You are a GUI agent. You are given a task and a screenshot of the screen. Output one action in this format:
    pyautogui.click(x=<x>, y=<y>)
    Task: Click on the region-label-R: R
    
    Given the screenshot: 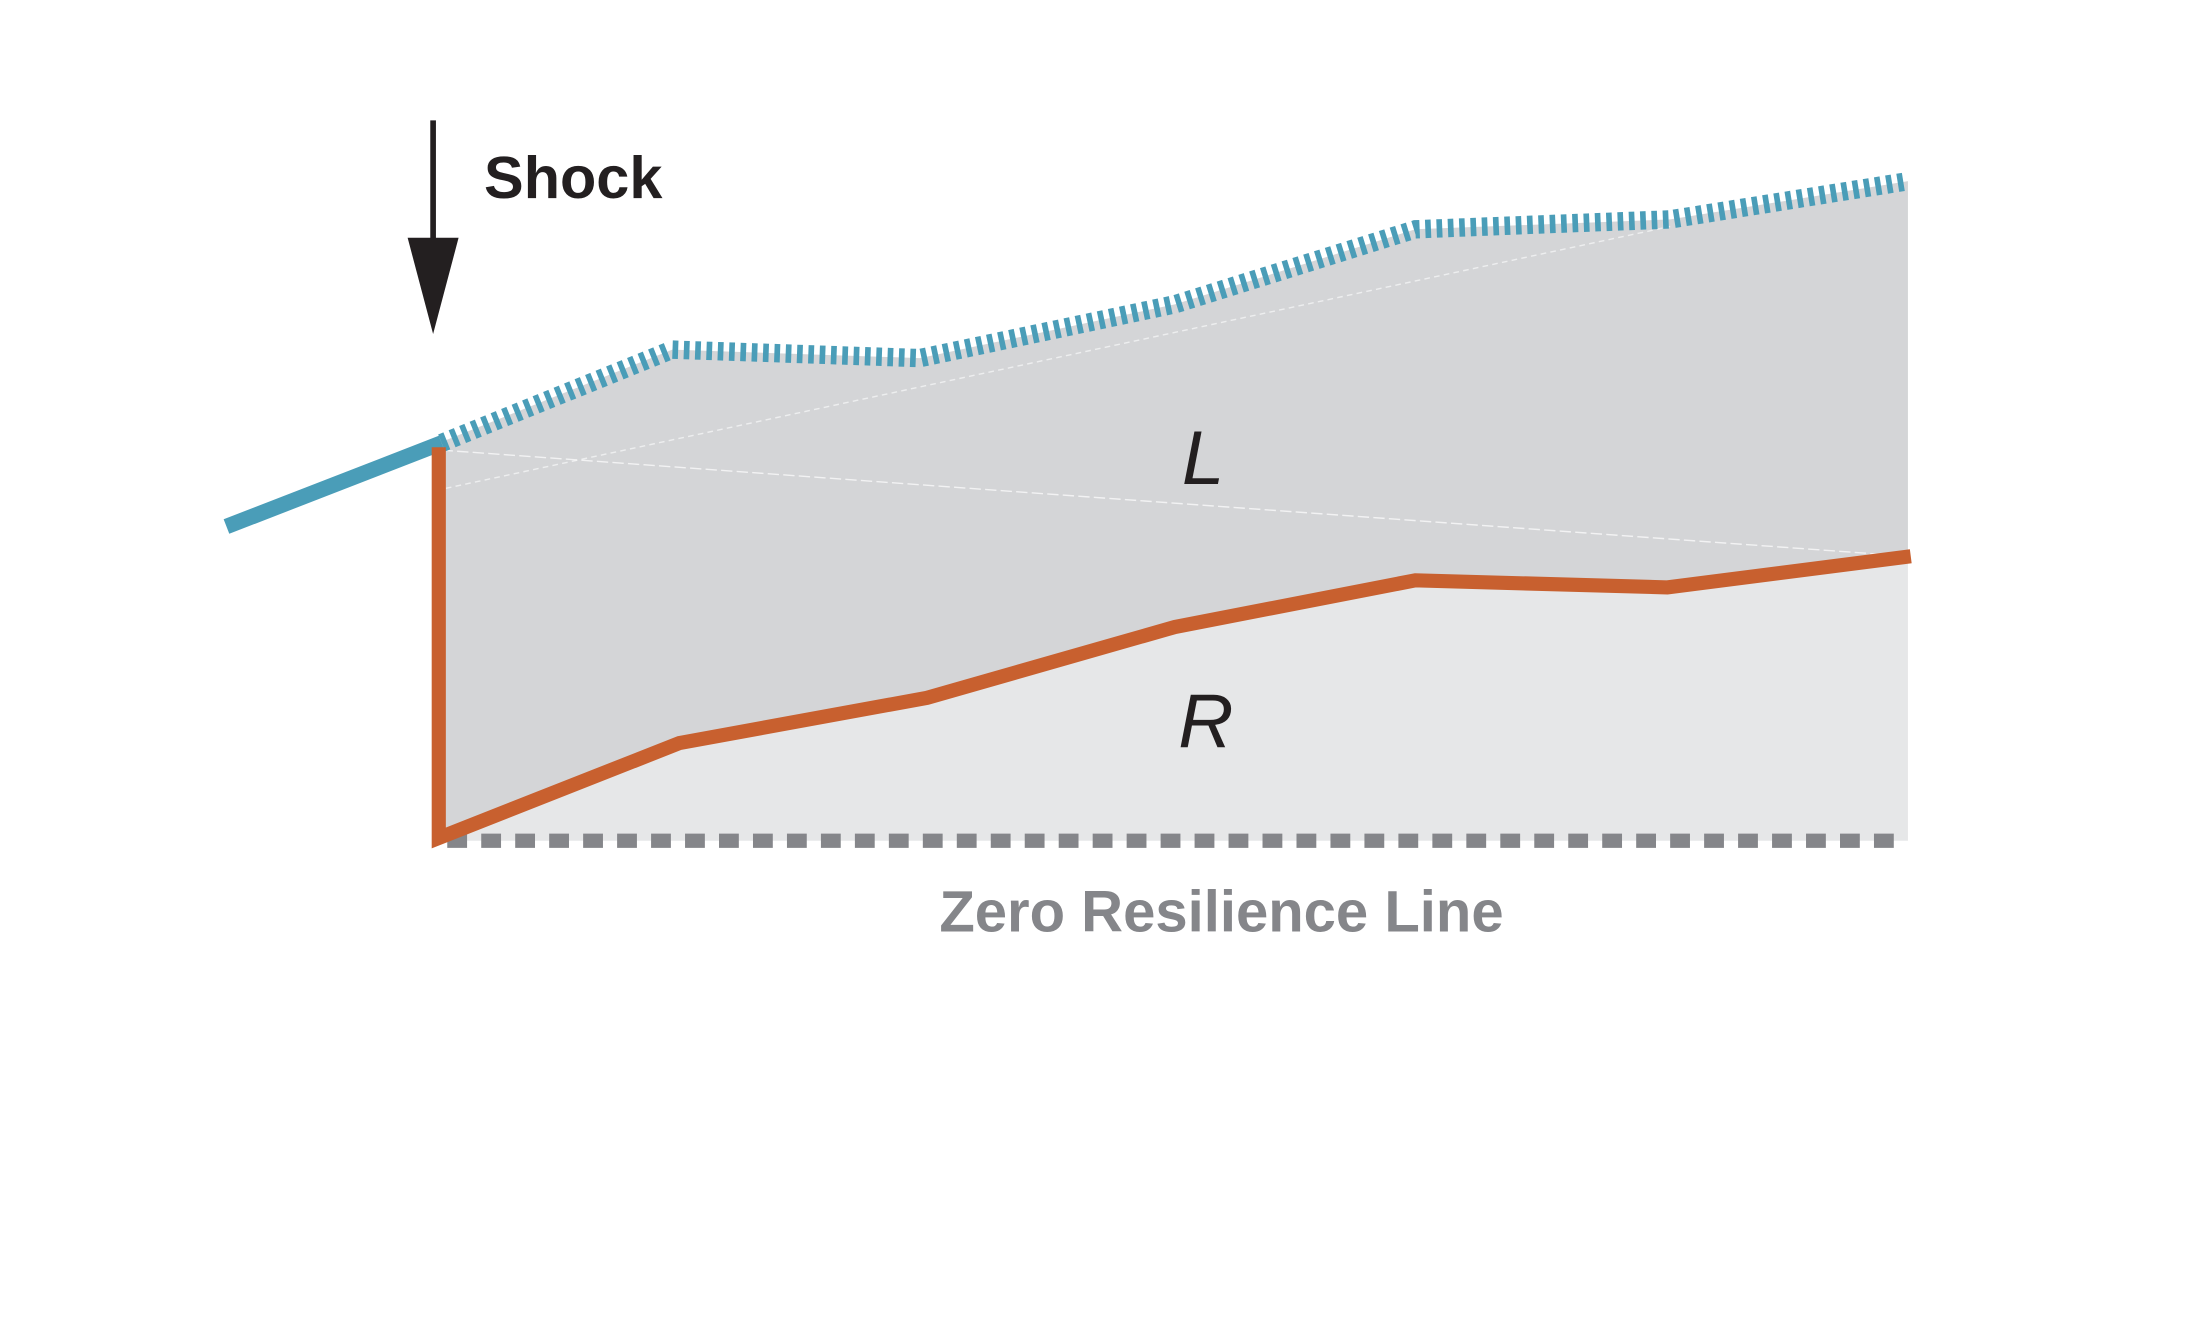 What is the action you would take?
    pyautogui.click(x=1205, y=721)
    